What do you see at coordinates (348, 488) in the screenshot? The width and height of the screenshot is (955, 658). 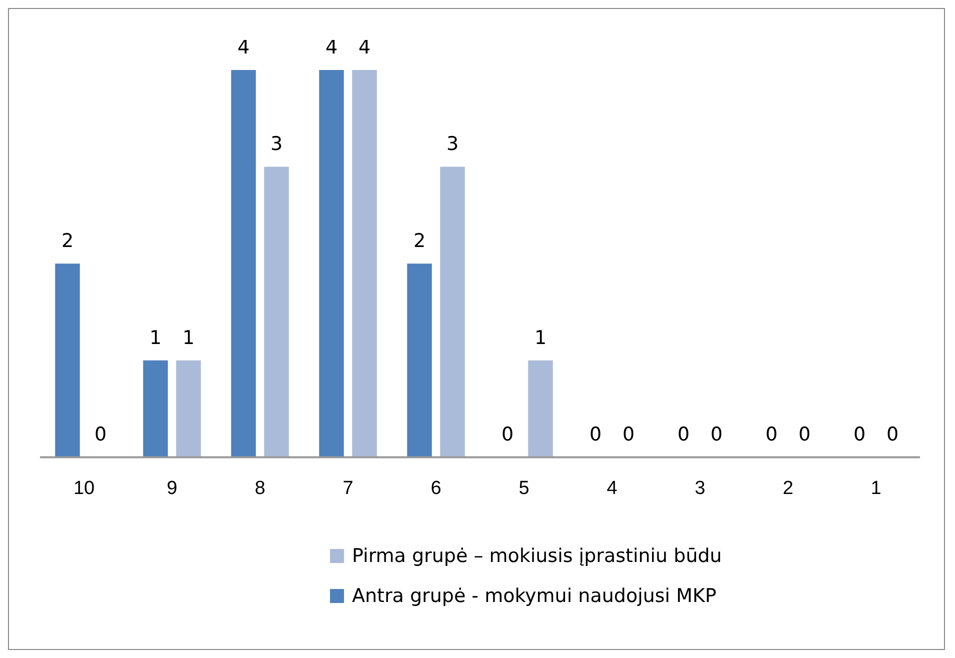 I see `x-tick-label: 7` at bounding box center [348, 488].